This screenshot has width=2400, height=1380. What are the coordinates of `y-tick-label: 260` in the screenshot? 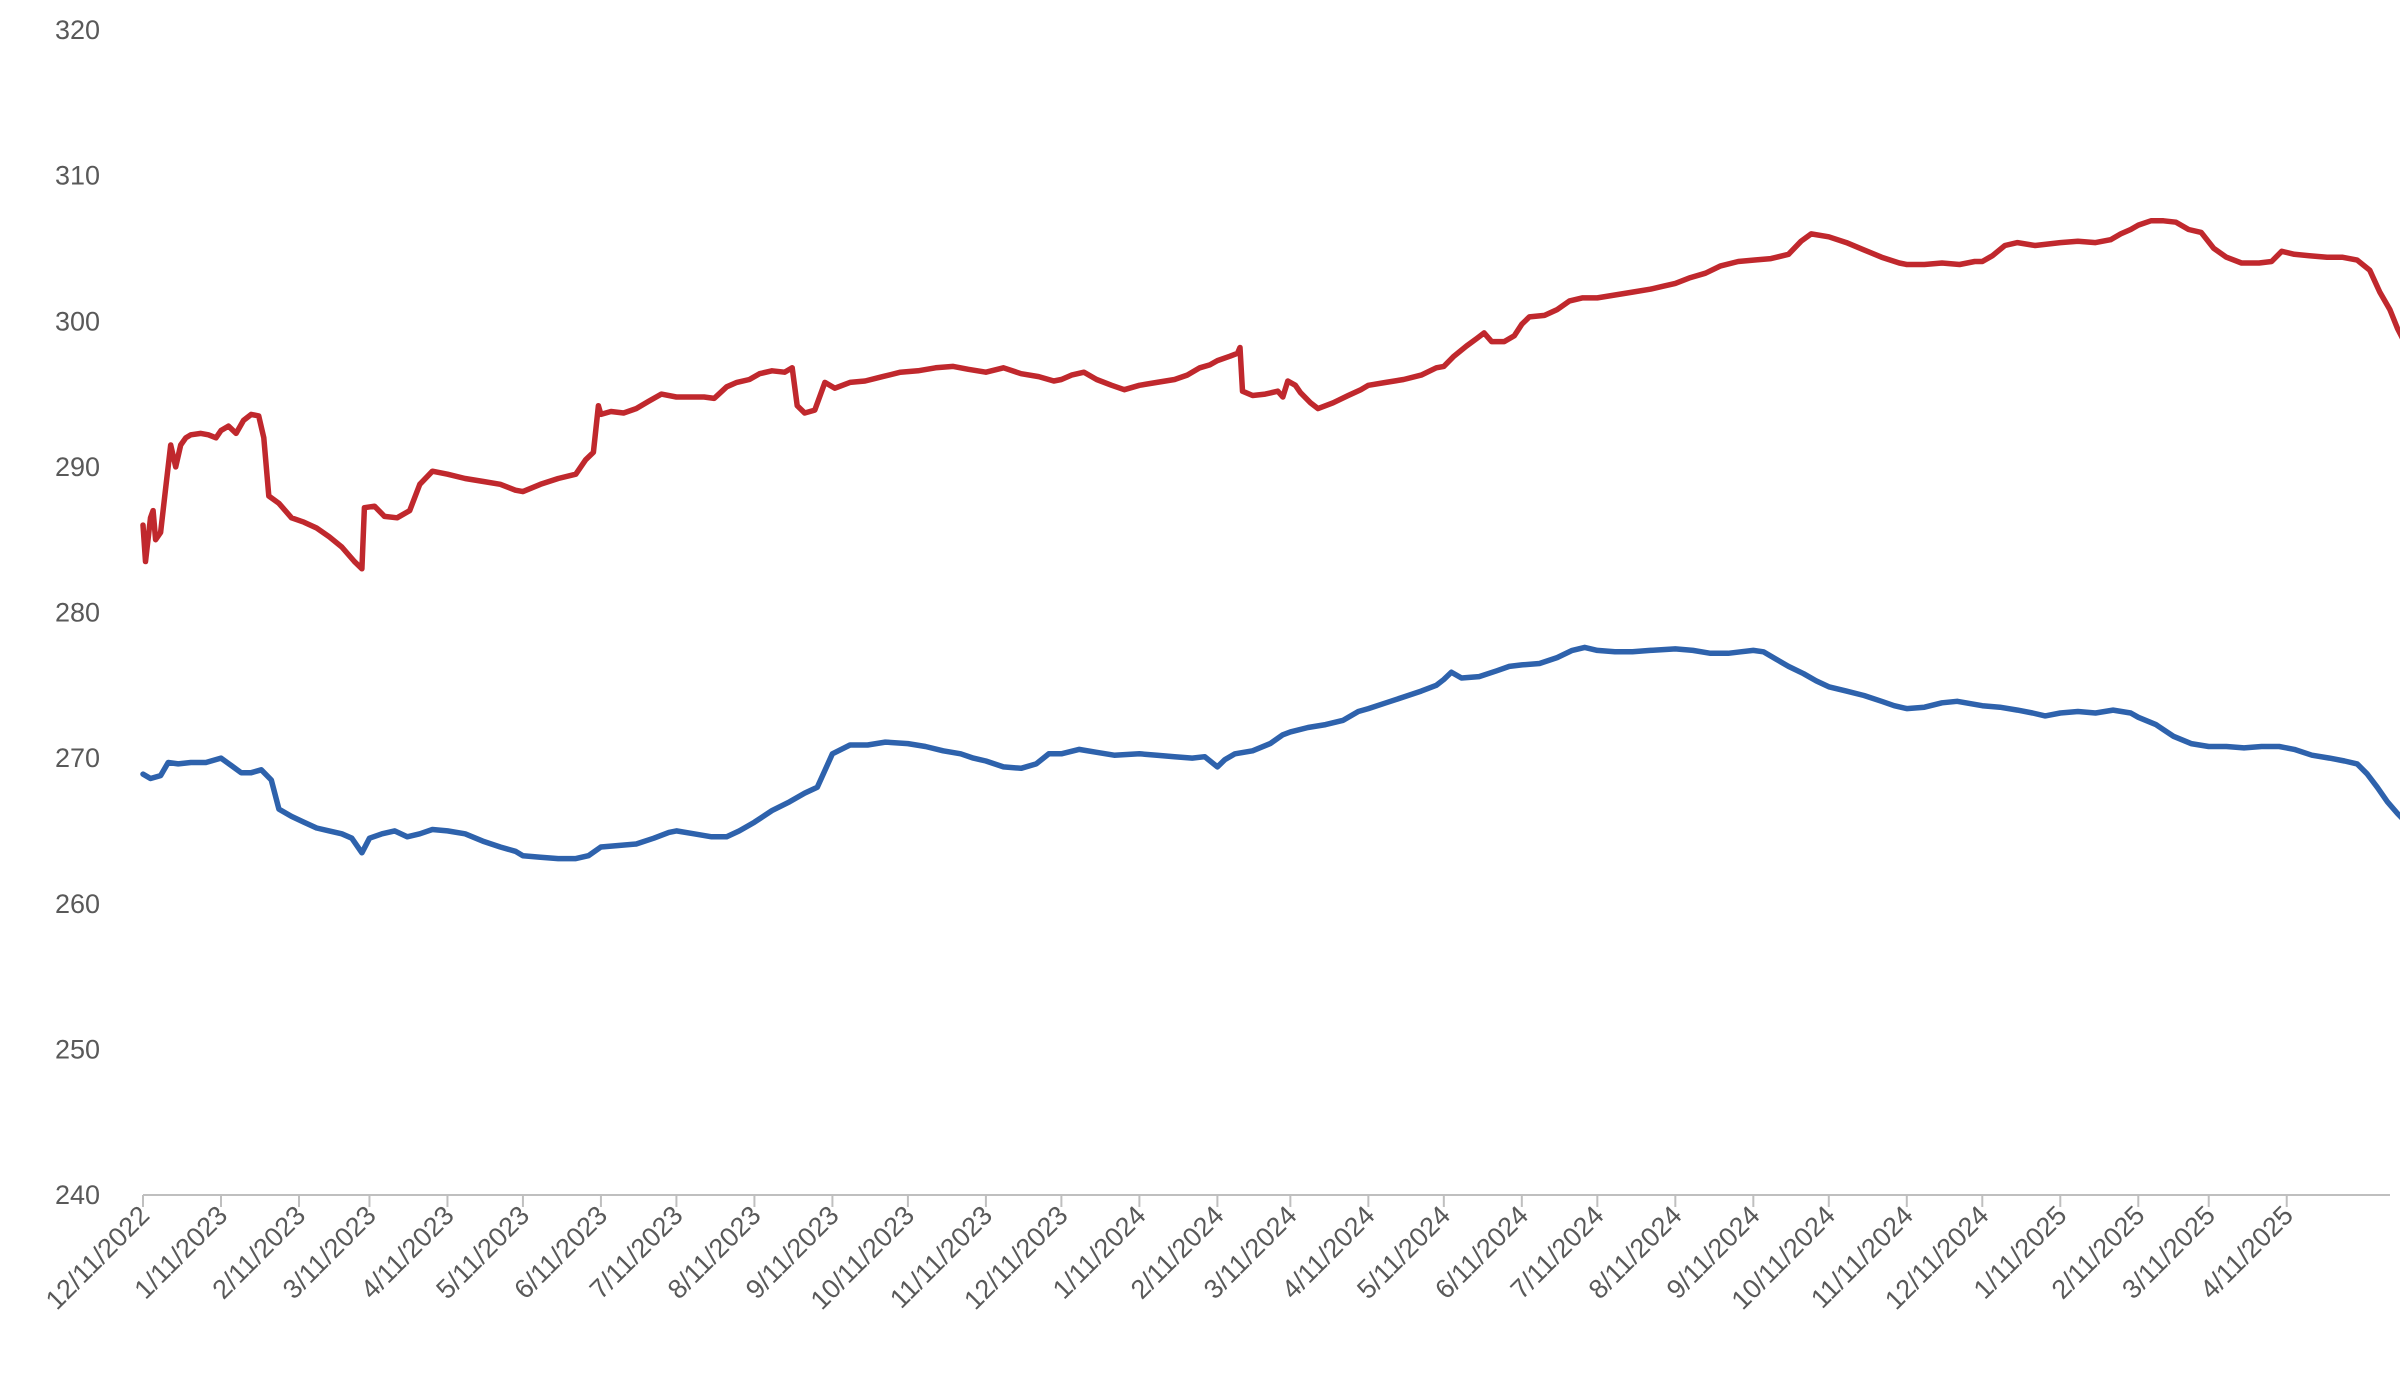 It's located at (77, 904).